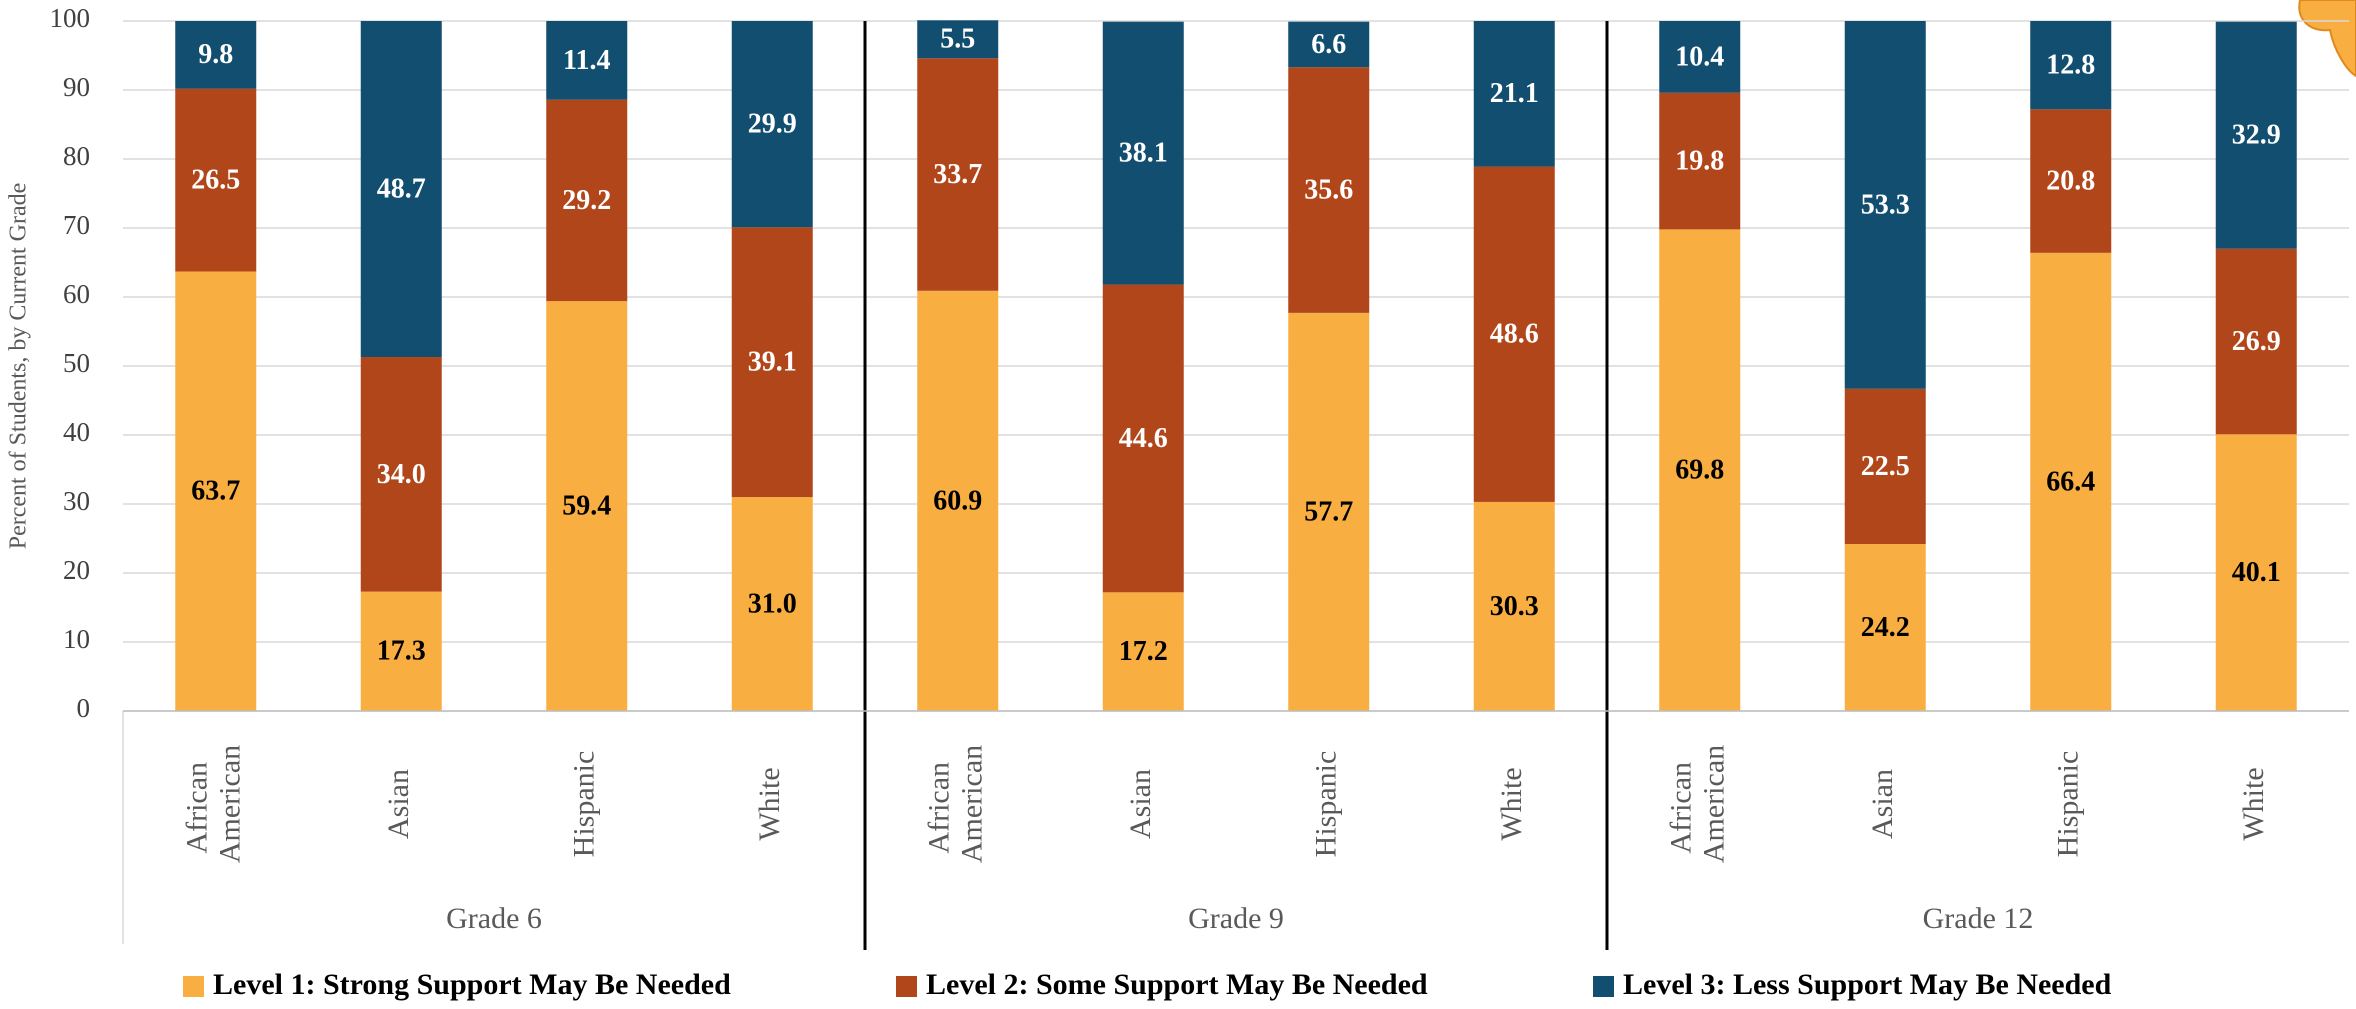 The image size is (2356, 1009). I want to click on legend-label: Level 1: Strong Support May Be Needed, so click(472, 984).